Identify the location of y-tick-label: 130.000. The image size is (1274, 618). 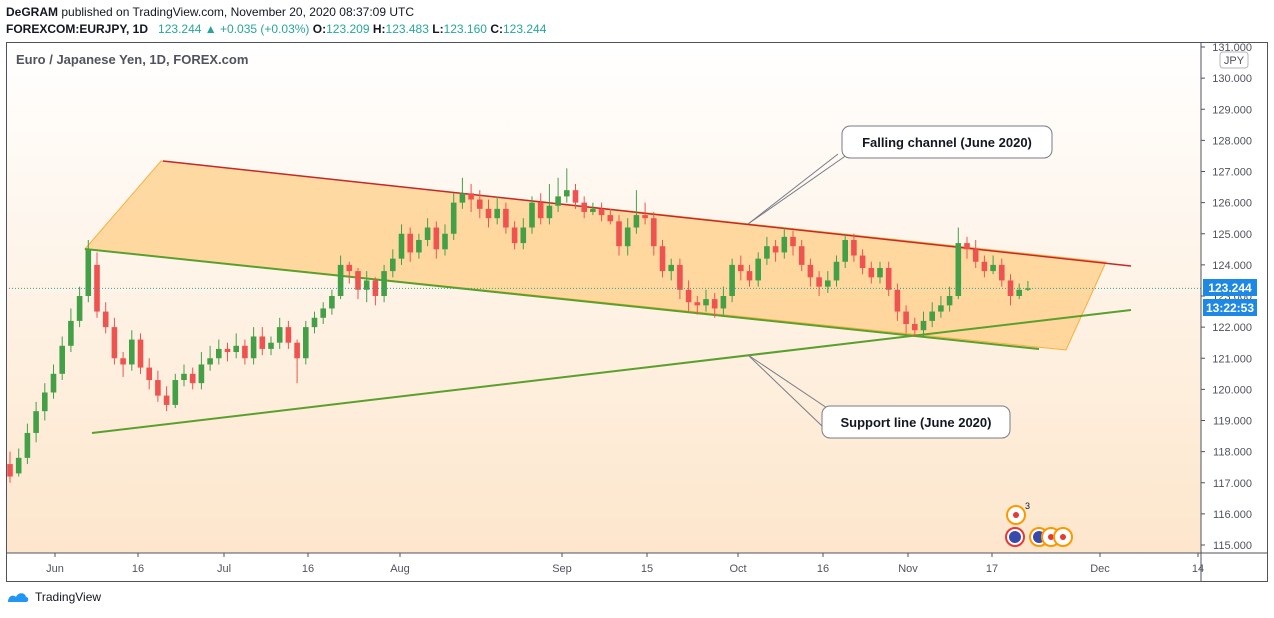
(1232, 79).